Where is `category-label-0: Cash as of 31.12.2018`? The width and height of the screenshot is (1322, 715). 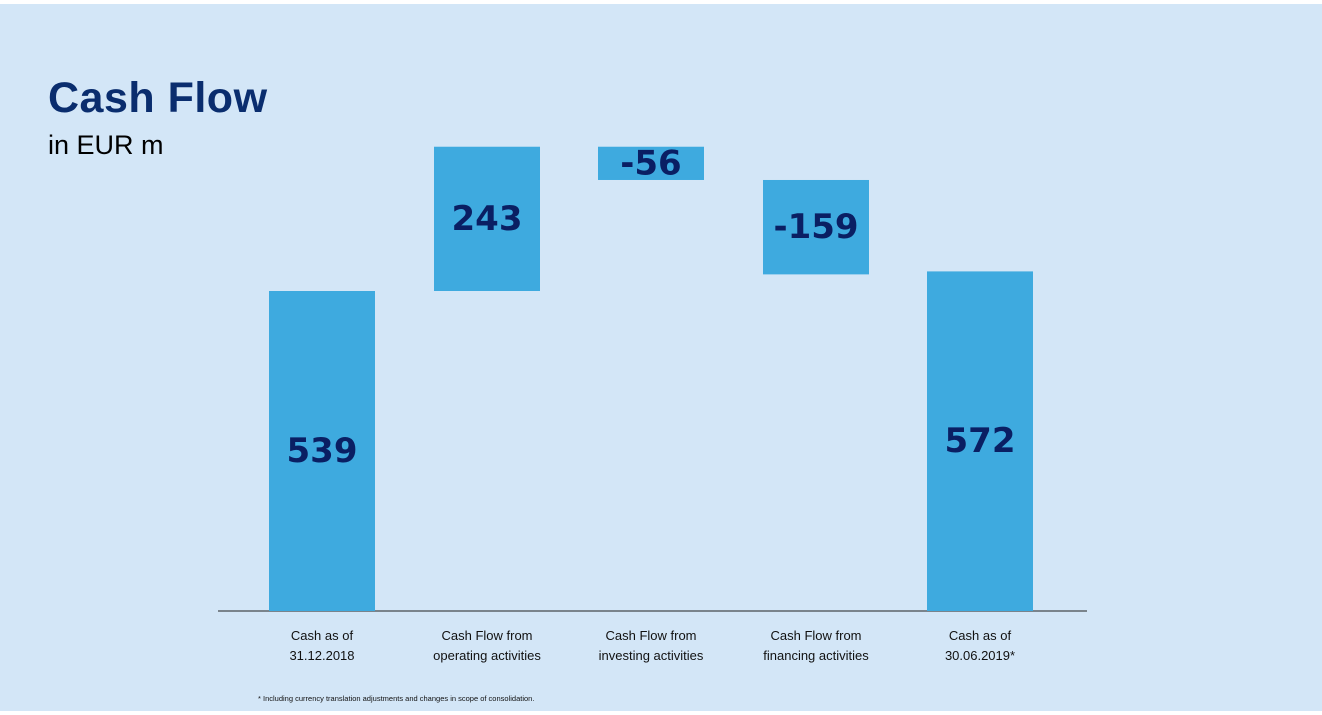 category-label-0: Cash as of 31.12.2018 is located at coordinates (322, 646).